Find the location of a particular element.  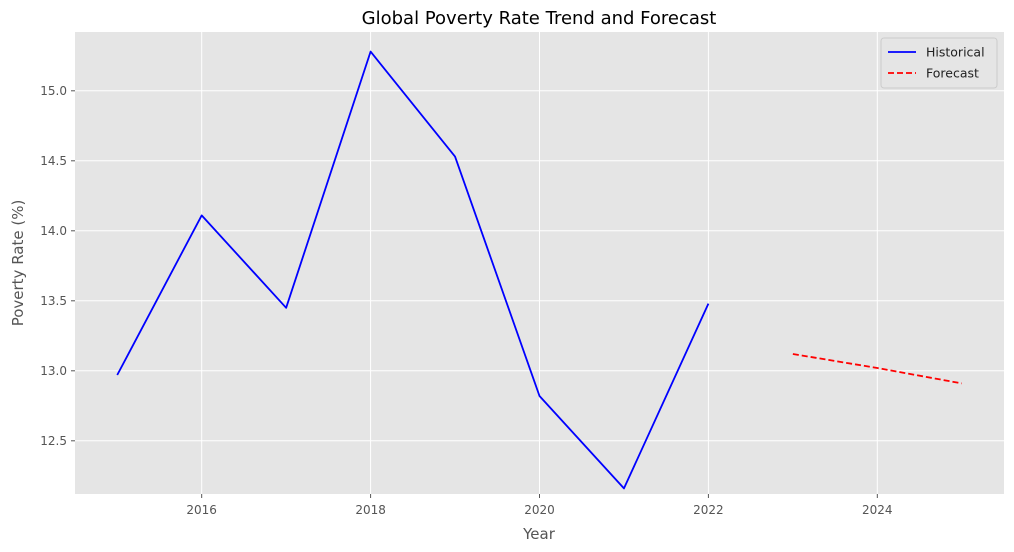

x-axis-ticks: 2016 2018 2020 2022 2024 is located at coordinates (539, 505).